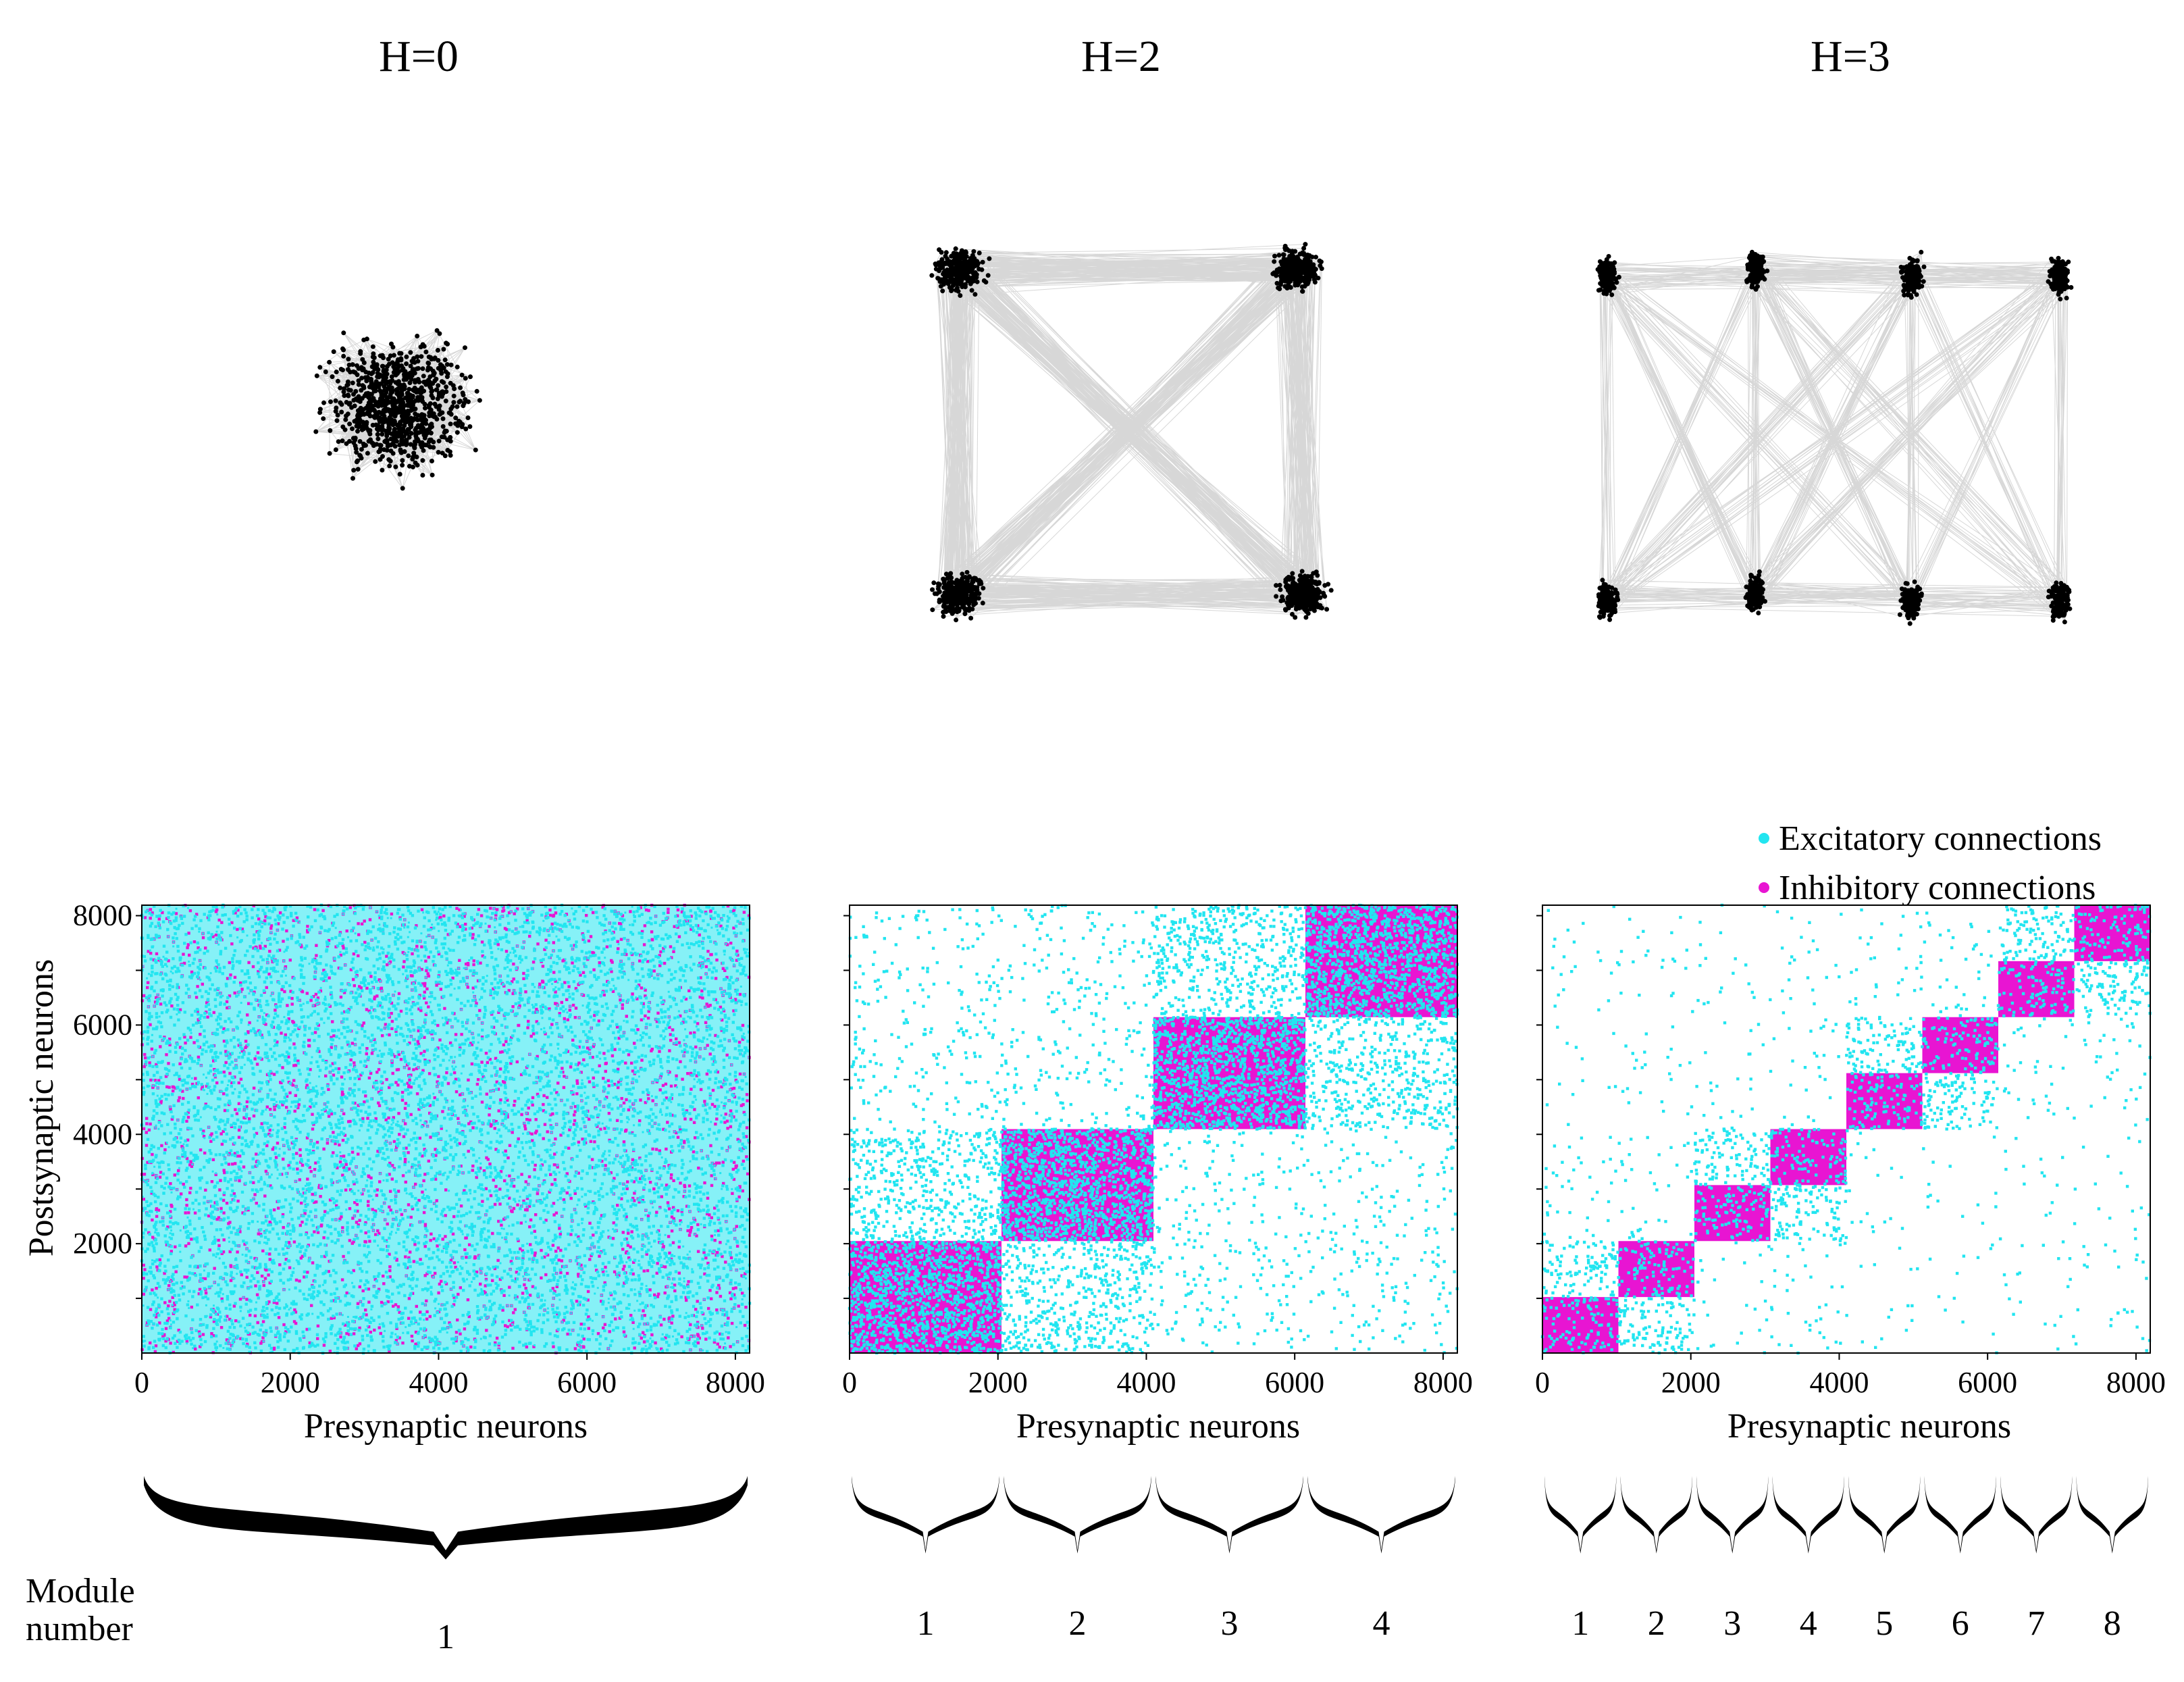 The height and width of the screenshot is (1682, 2184). I want to click on legend-inhibitory-label: Inhibitory connections, so click(1937, 888).